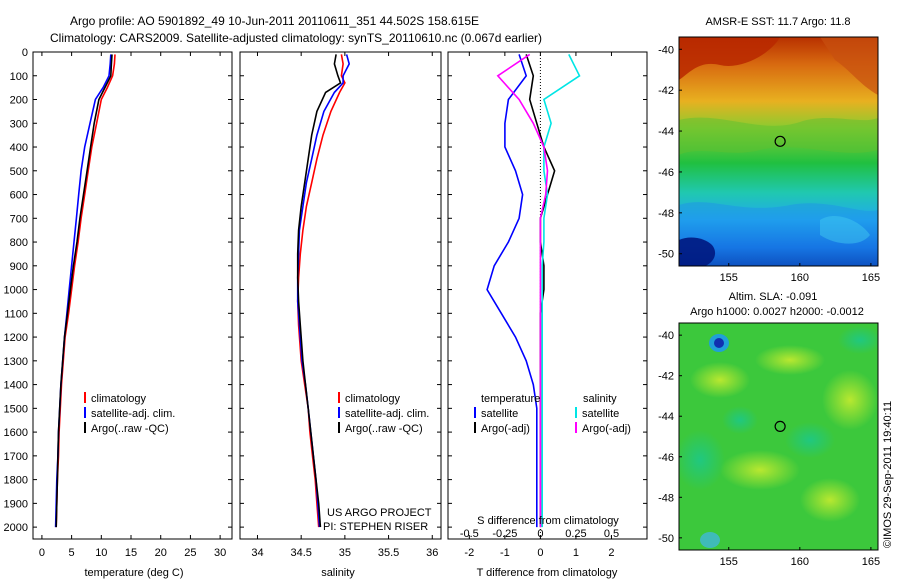 The width and height of the screenshot is (900, 580). I want to click on pi-credit: PI: STEPHEN RISER, so click(375, 527).